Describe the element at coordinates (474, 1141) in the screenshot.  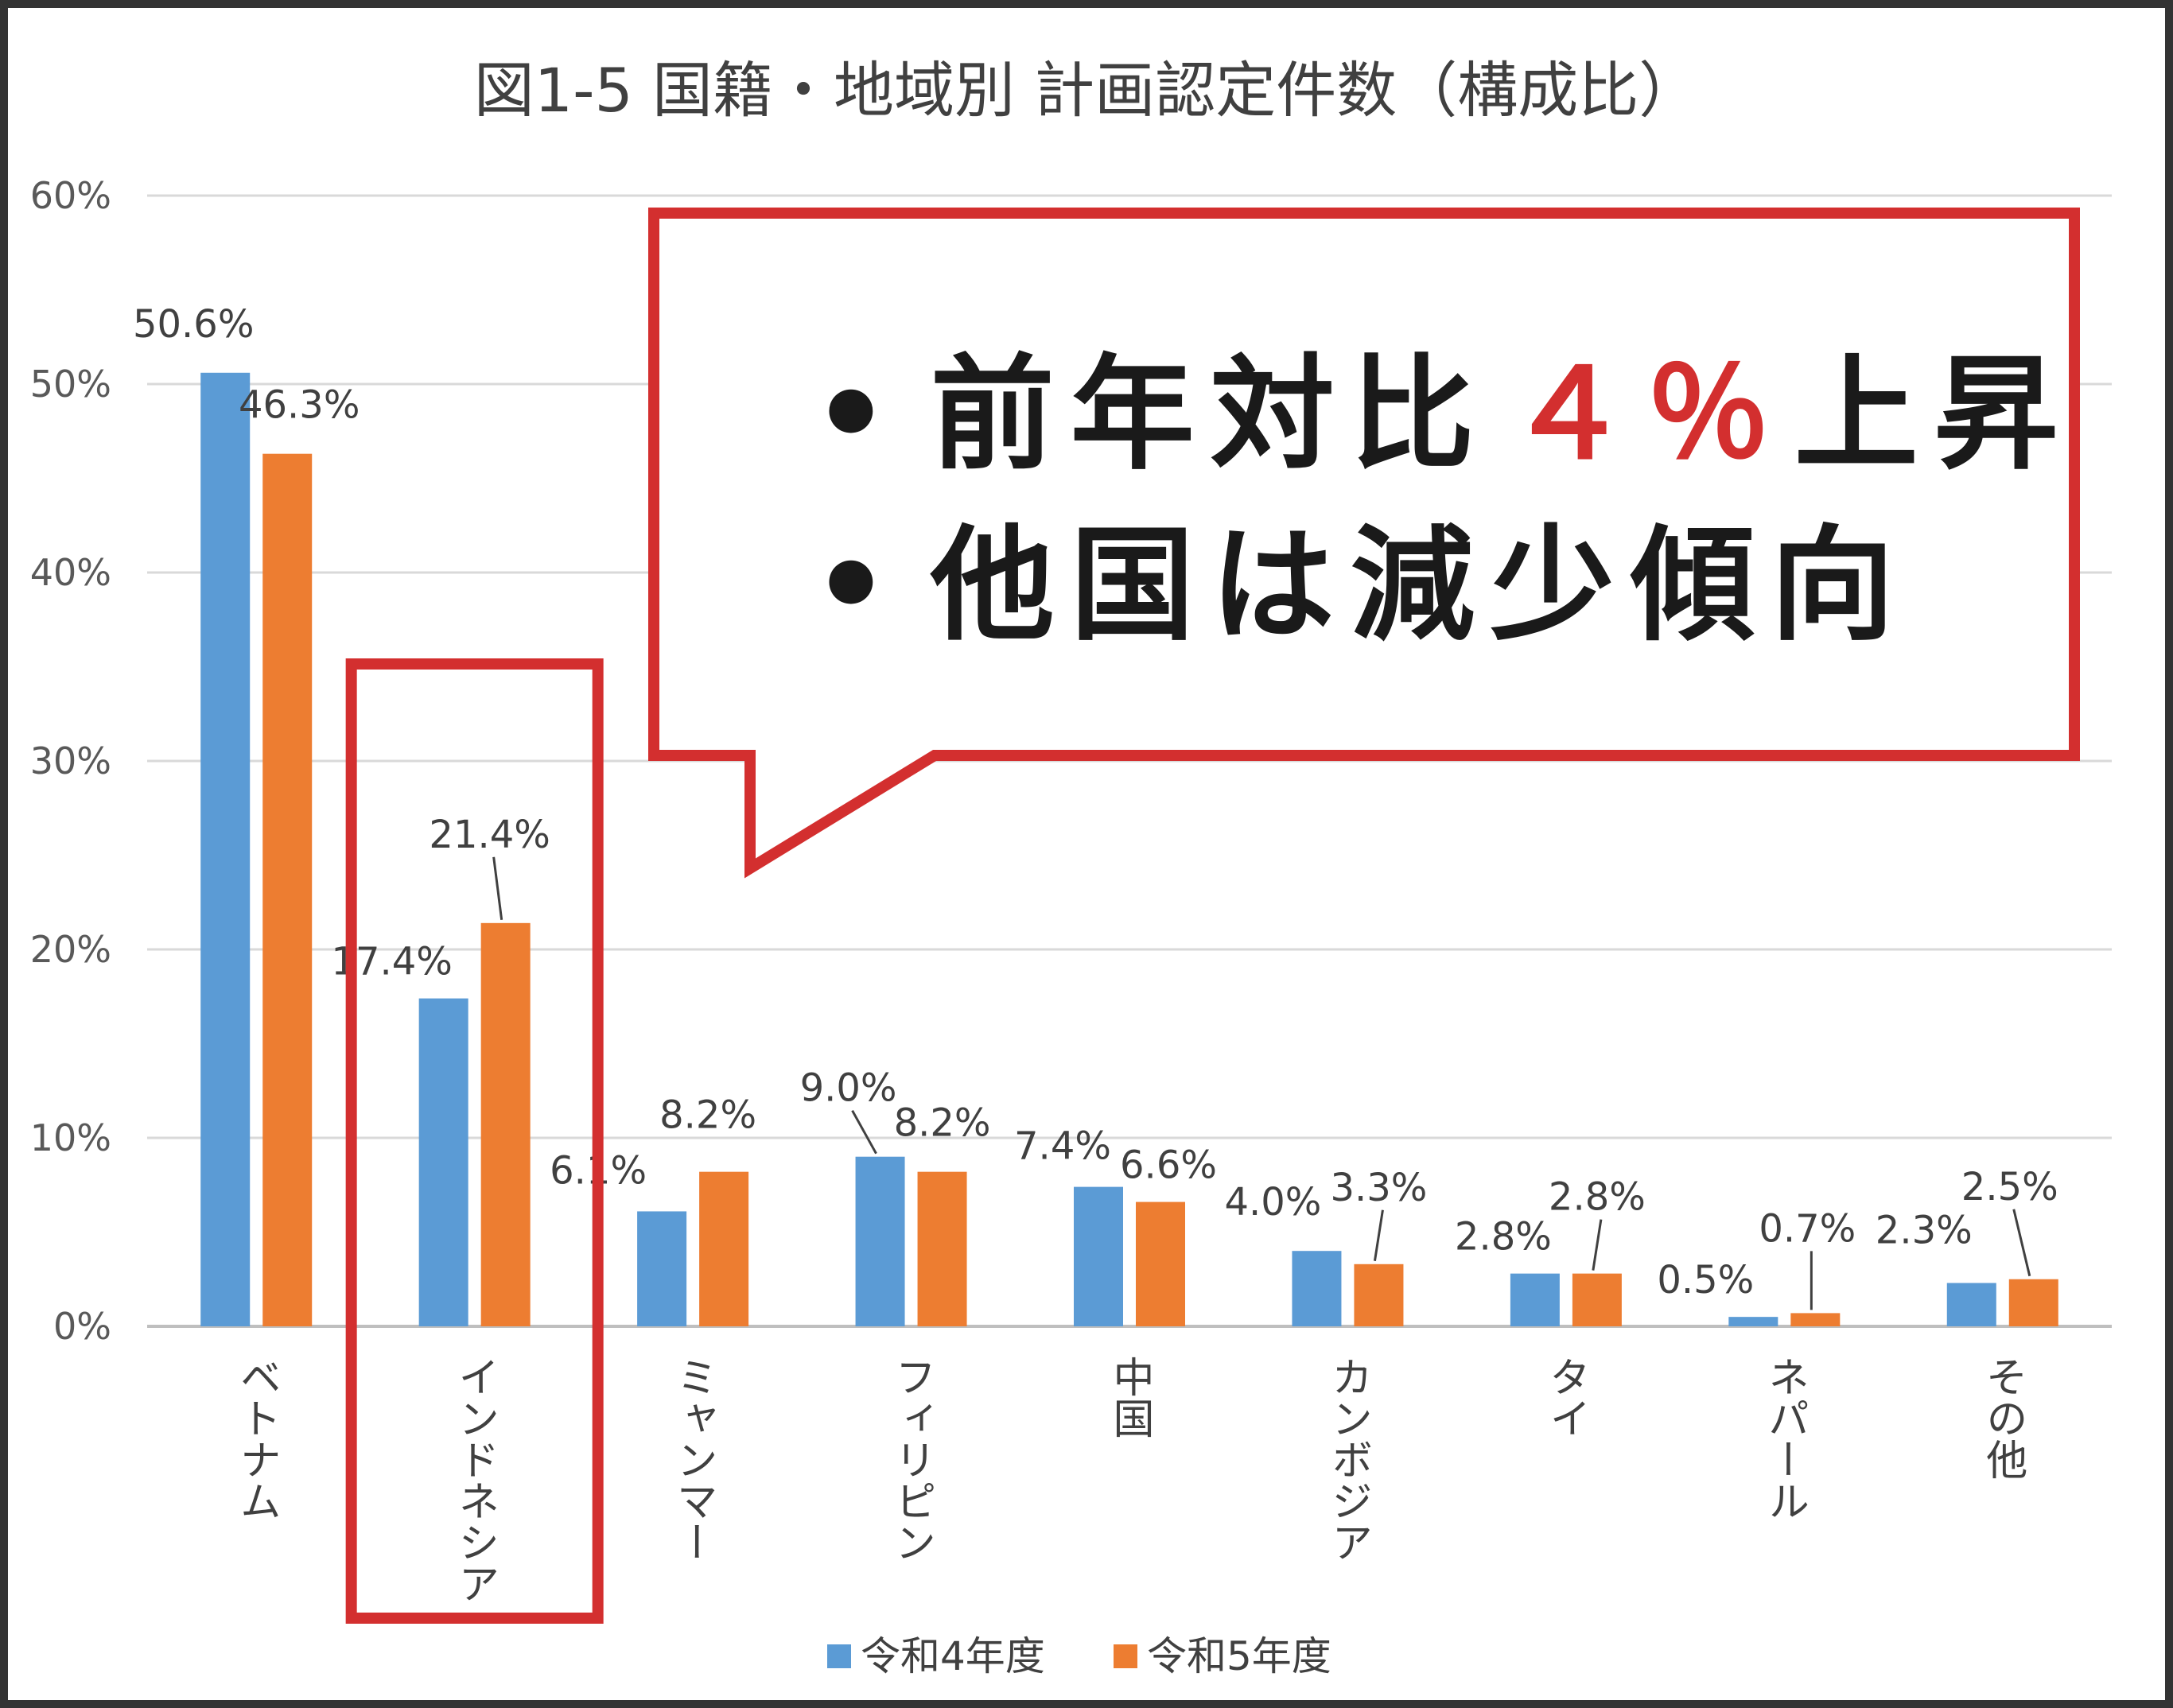
I see `indonesia-highlight-box` at that location.